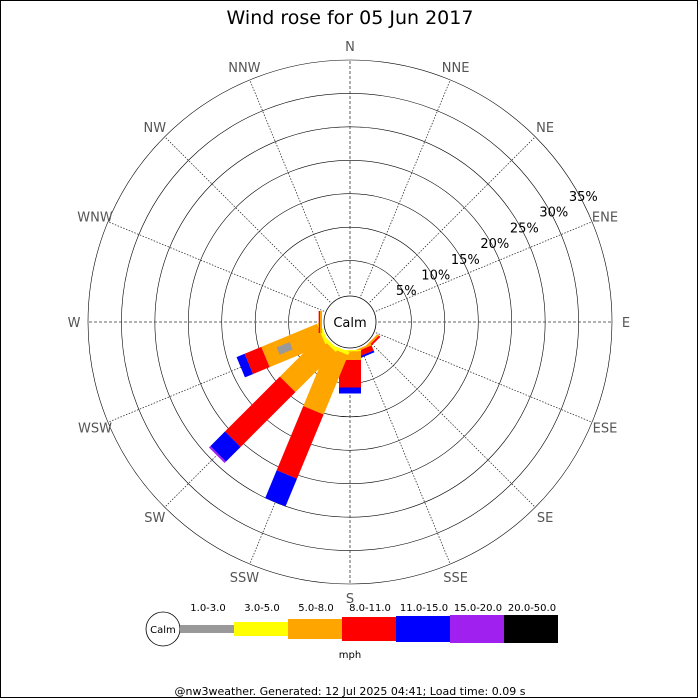  What do you see at coordinates (350, 599) in the screenshot?
I see `direction-label-s: S` at bounding box center [350, 599].